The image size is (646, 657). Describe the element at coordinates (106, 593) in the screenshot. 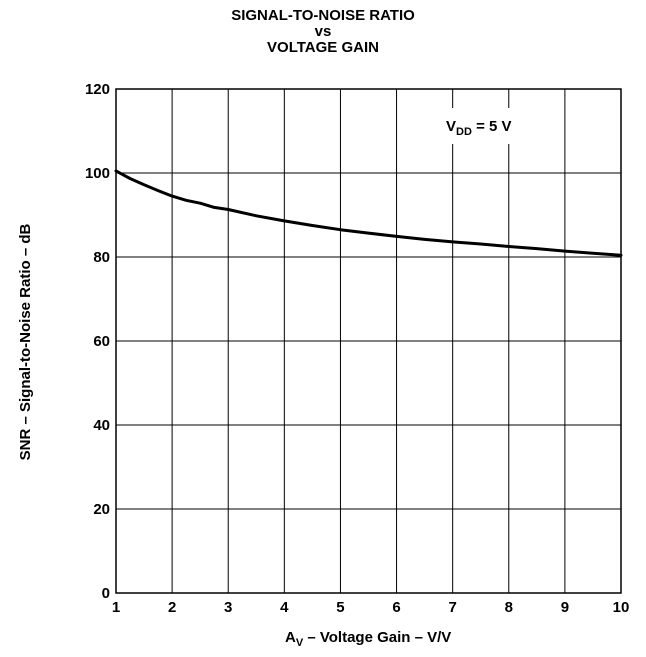

I see `y-tick-label: 0` at that location.